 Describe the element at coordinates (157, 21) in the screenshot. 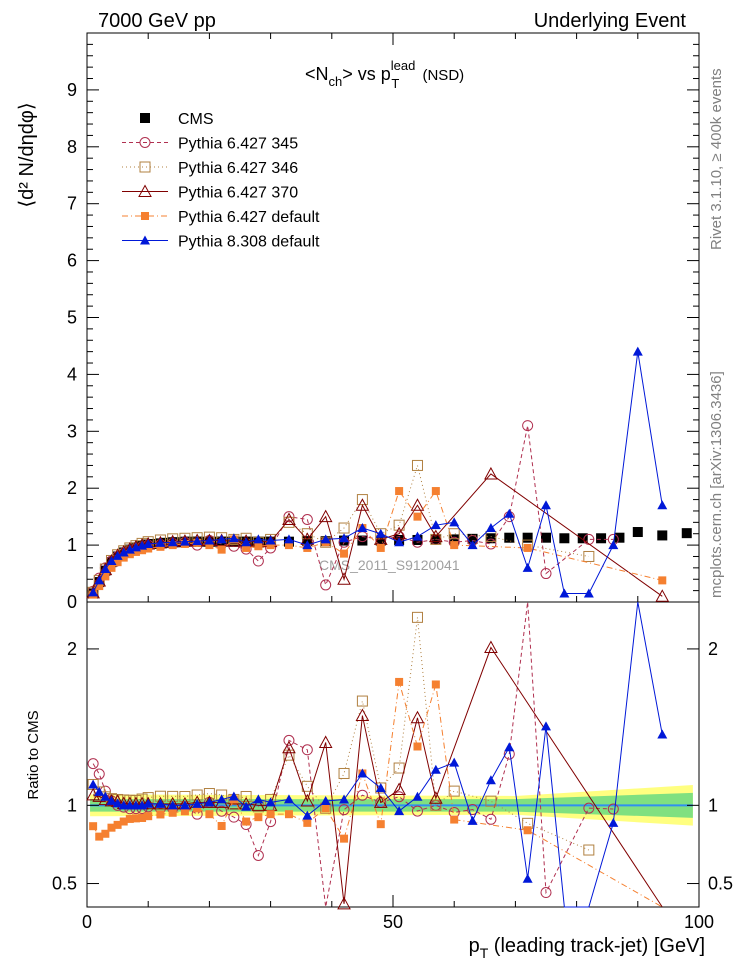

I see `header-left: 7000 GeV pp` at that location.